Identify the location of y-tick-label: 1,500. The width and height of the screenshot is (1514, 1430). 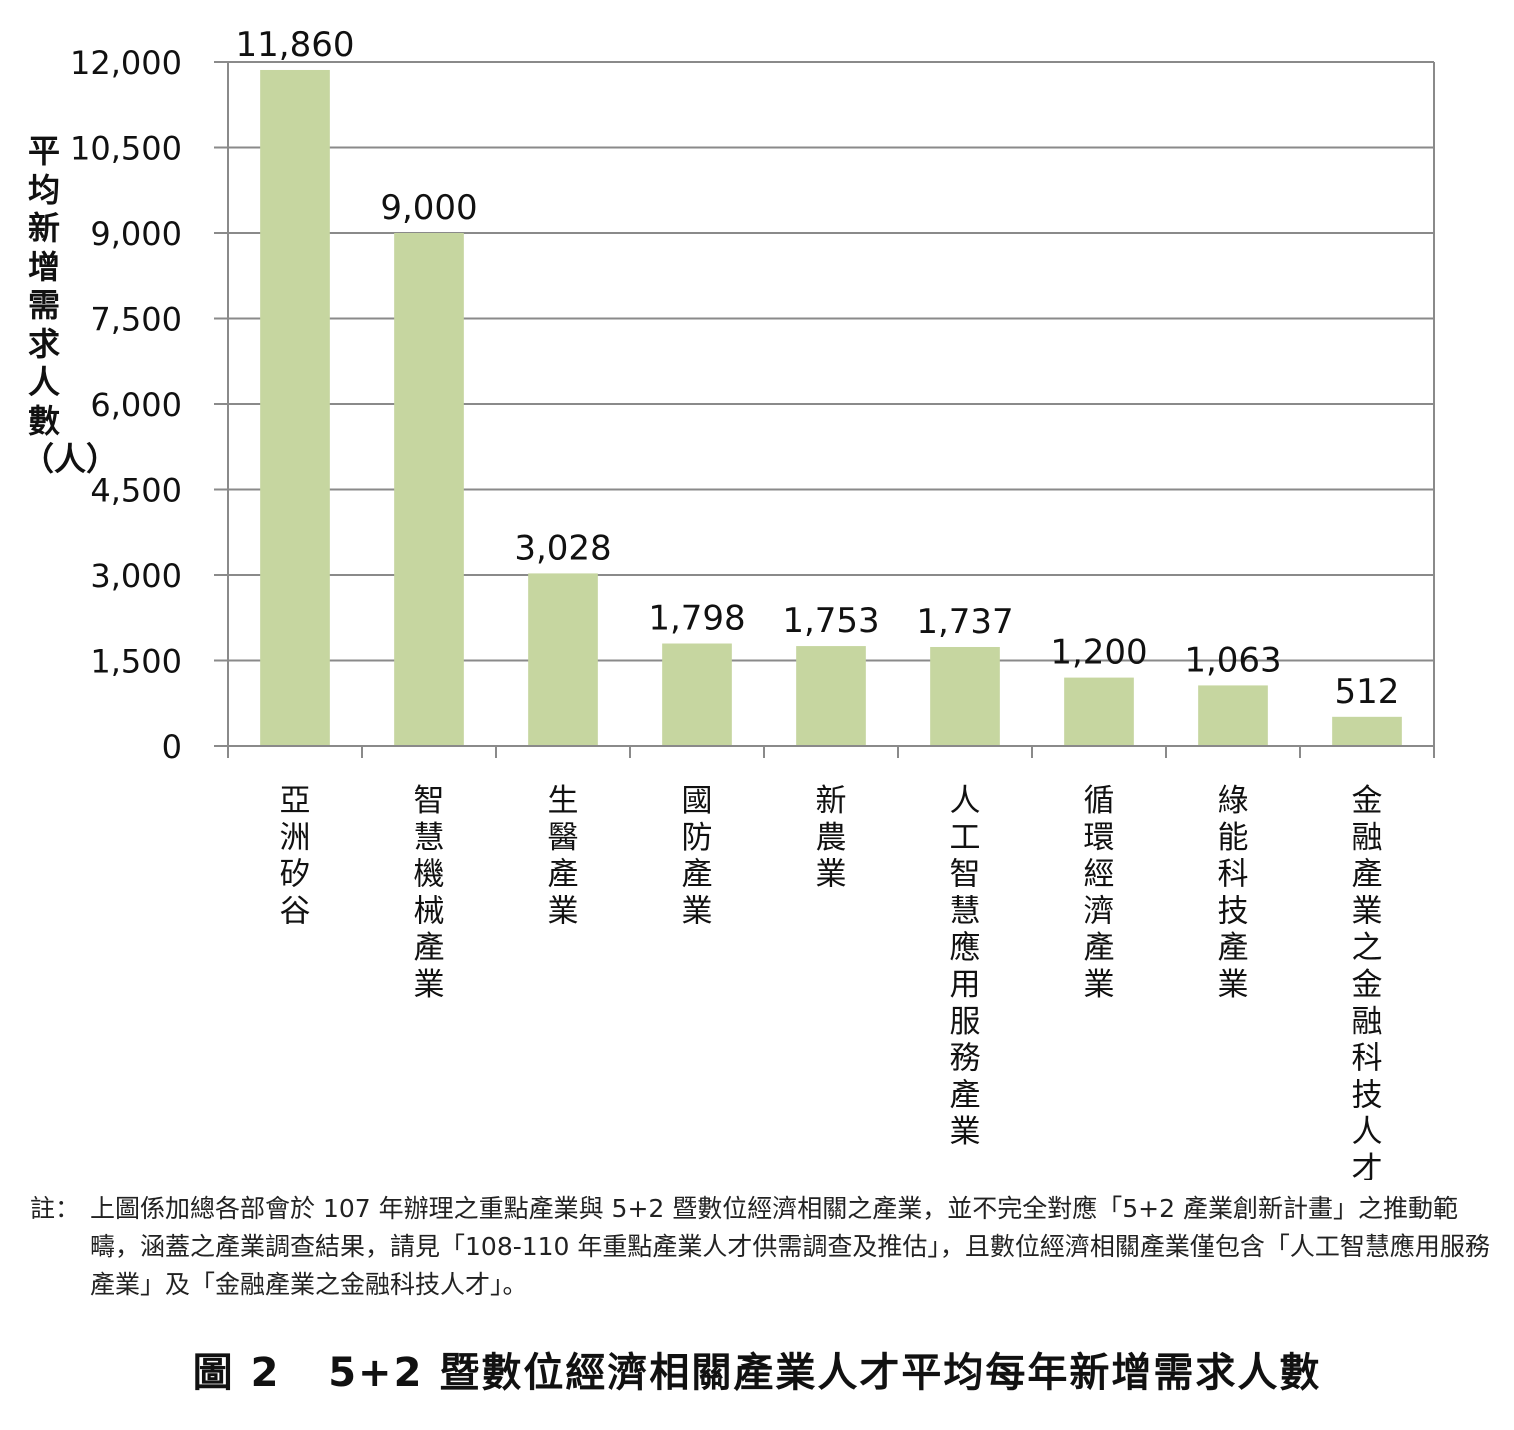
(136, 662).